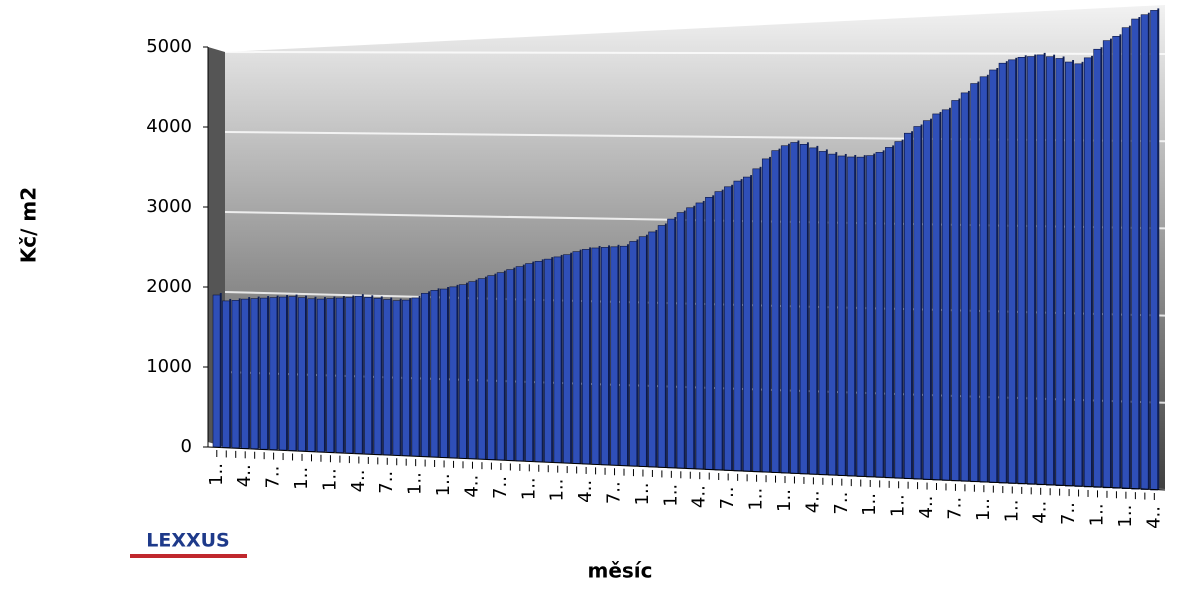 Image resolution: width=1177 pixels, height=599 pixels. I want to click on floor-edge, so click(686, 468).